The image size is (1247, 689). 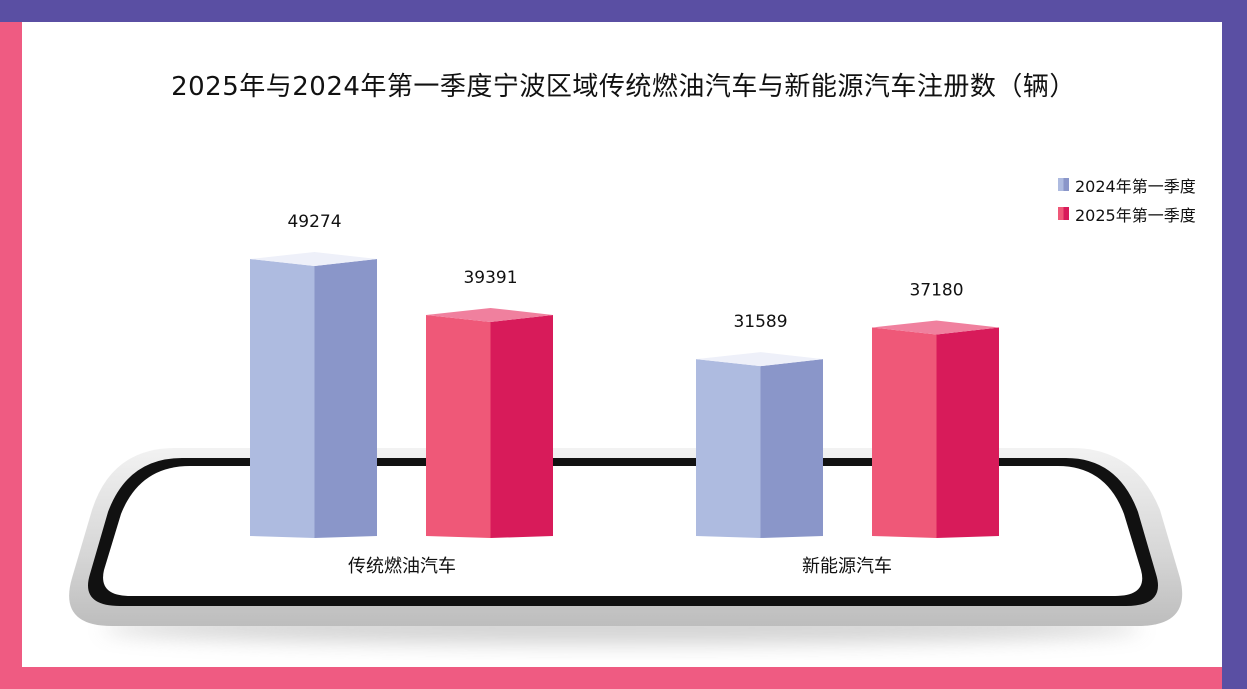 What do you see at coordinates (847, 566) in the screenshot?
I see `category-label-1: 新能源汽车` at bounding box center [847, 566].